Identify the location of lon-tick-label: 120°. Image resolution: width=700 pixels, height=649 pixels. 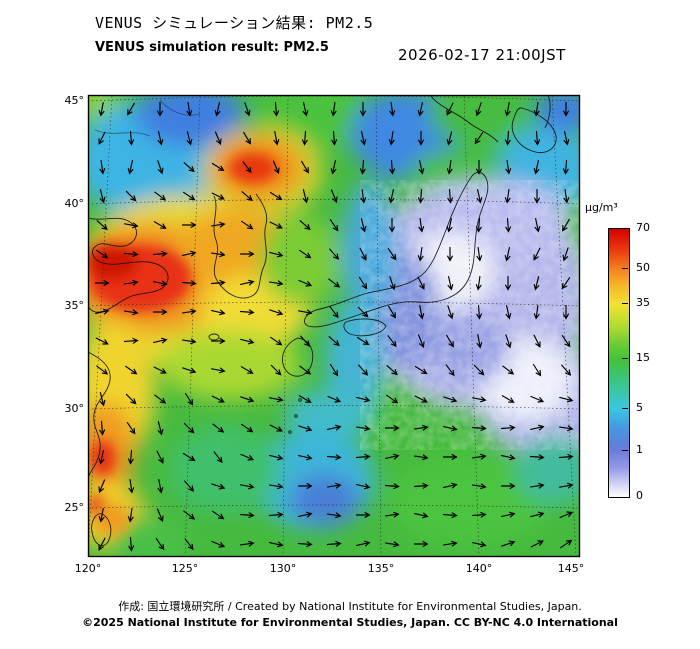
(88, 568).